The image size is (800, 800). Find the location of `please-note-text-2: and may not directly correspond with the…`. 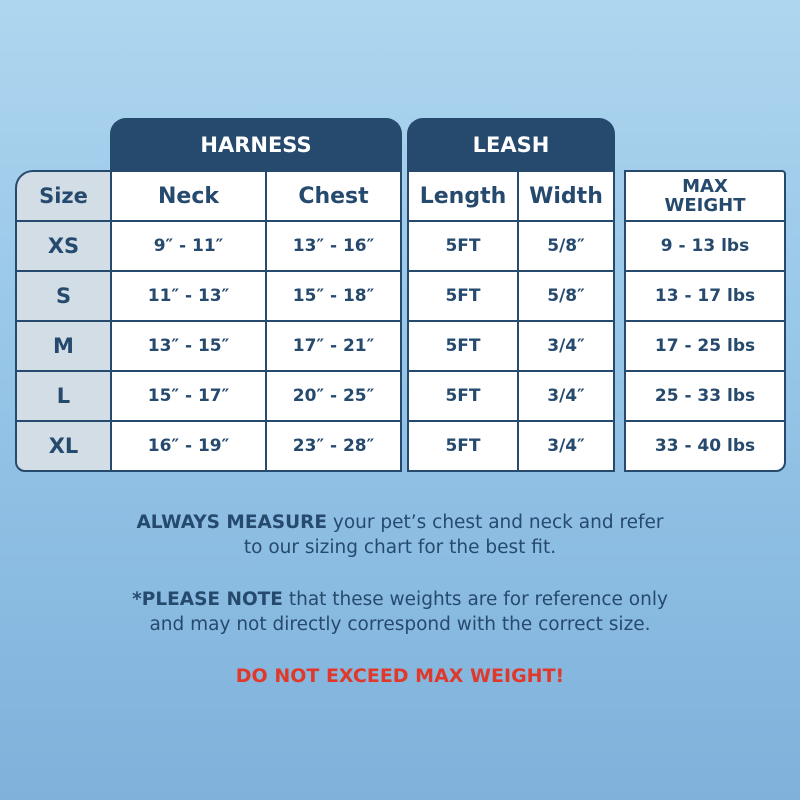

please-note-text-2: and may not directly correspond with the… is located at coordinates (400, 624).